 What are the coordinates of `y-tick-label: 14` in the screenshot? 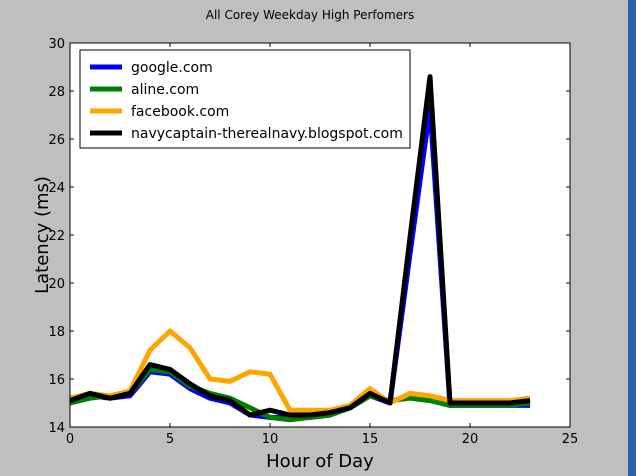 It's located at (56, 428).